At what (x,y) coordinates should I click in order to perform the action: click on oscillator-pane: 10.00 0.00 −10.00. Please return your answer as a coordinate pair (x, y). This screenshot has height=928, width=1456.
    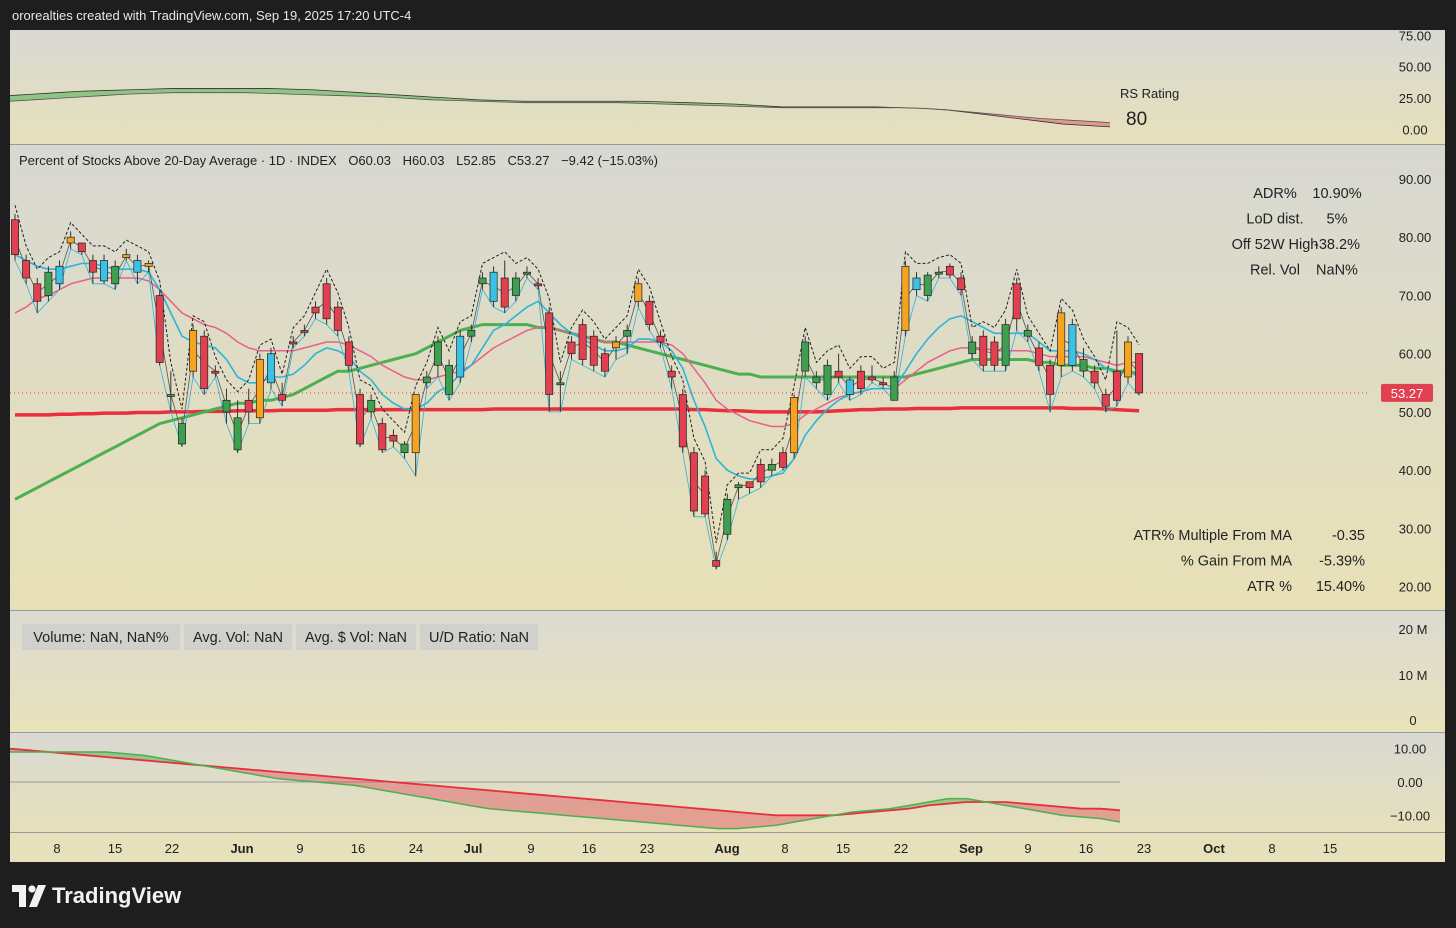
    Looking at the image, I should click on (727, 782).